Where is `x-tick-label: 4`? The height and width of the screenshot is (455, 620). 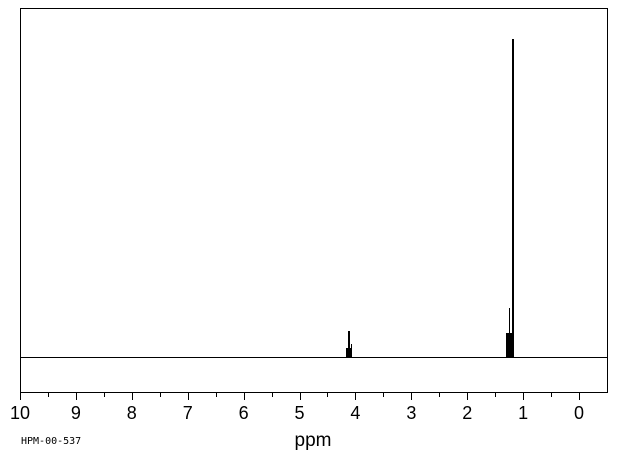
x-tick-label: 4 is located at coordinates (355, 413).